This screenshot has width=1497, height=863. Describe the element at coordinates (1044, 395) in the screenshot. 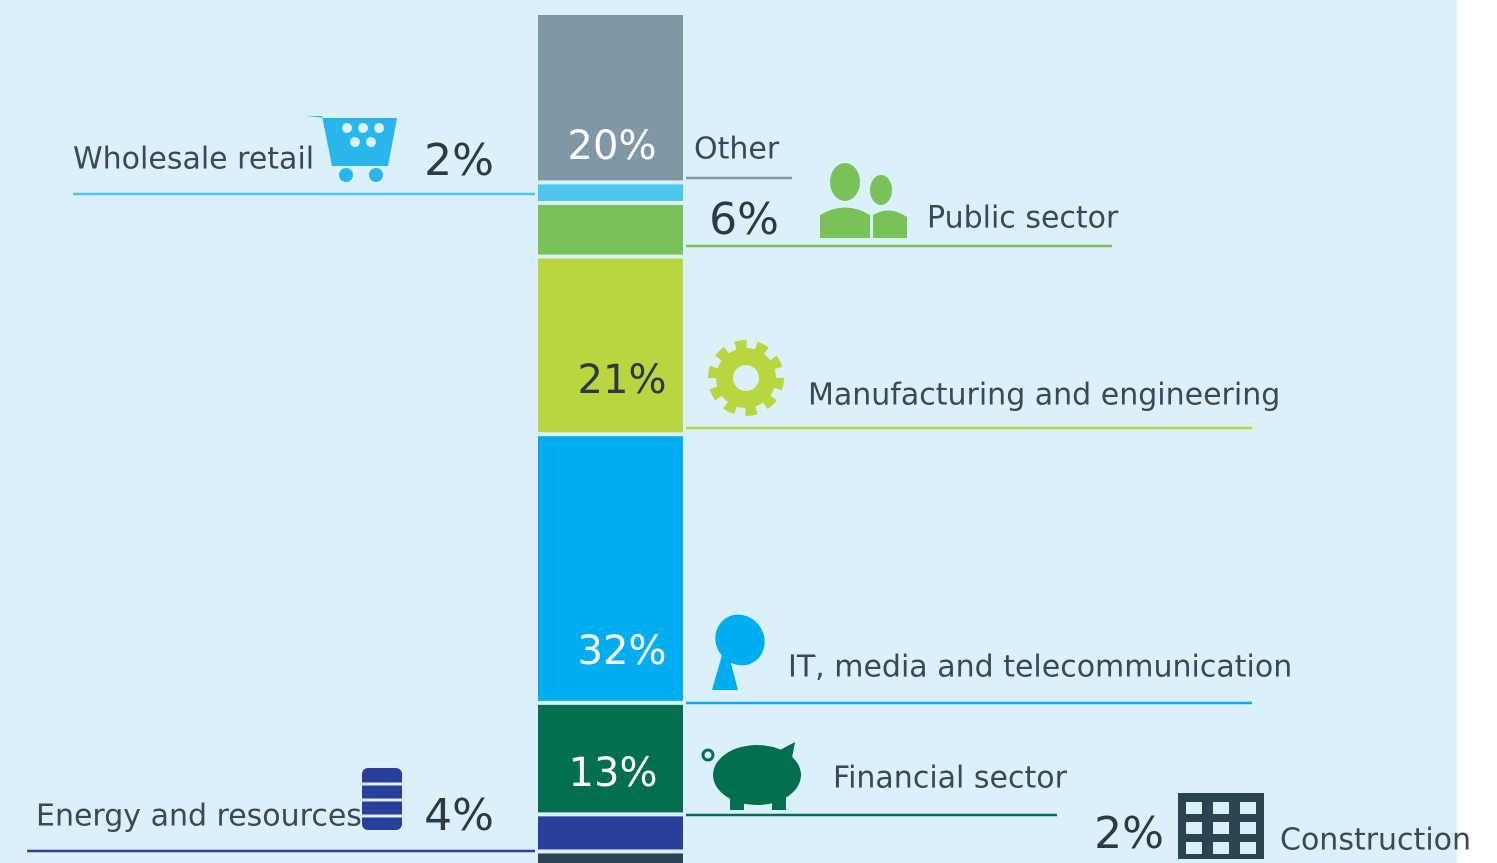

I see `category-label: Manufacturing and engineering` at that location.